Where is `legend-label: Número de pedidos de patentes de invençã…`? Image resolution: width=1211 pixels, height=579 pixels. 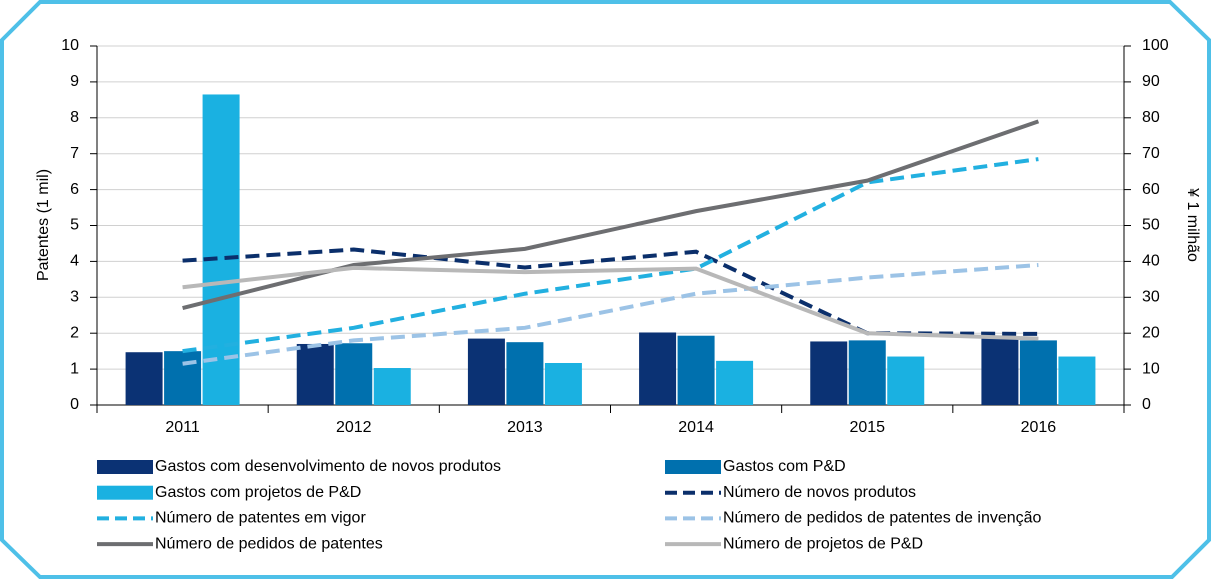
legend-label: Número de pedidos de patentes de invençã… is located at coordinates (882, 518).